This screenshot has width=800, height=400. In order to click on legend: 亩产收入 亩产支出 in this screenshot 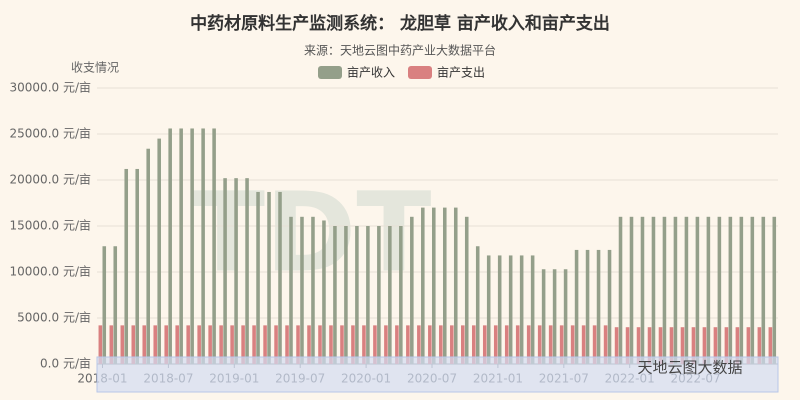, I will do `click(401, 72)`.